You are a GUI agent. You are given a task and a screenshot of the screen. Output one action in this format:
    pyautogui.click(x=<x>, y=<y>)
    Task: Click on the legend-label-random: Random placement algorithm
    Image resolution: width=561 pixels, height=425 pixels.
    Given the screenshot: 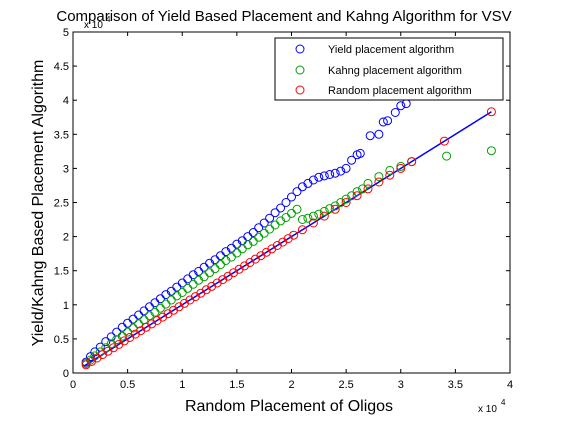 What is the action you would take?
    pyautogui.click(x=400, y=91)
    